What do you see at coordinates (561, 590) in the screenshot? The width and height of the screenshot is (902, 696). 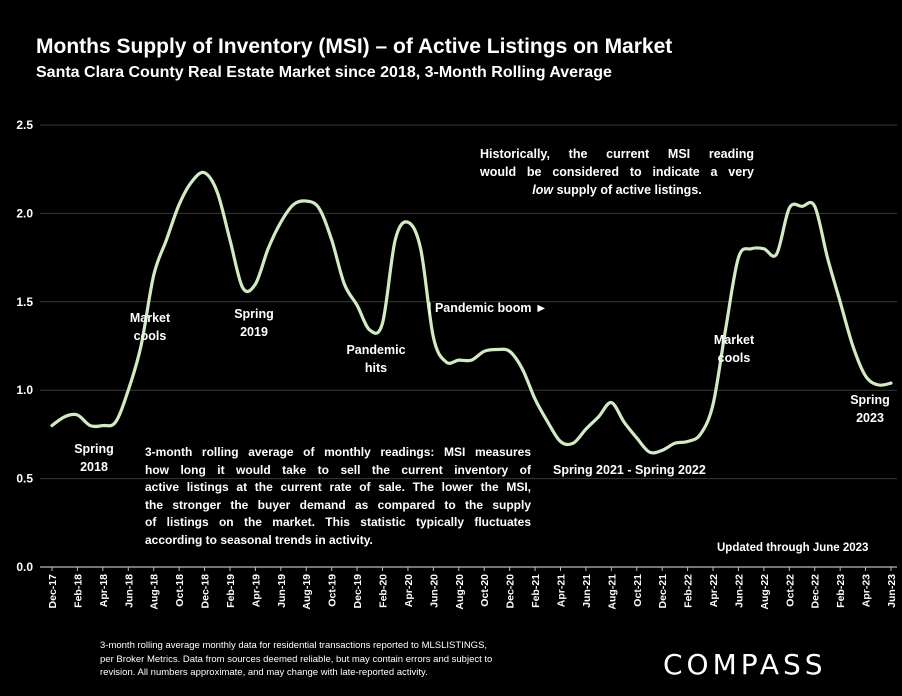 I see `x-tick-label: Apr-21` at bounding box center [561, 590].